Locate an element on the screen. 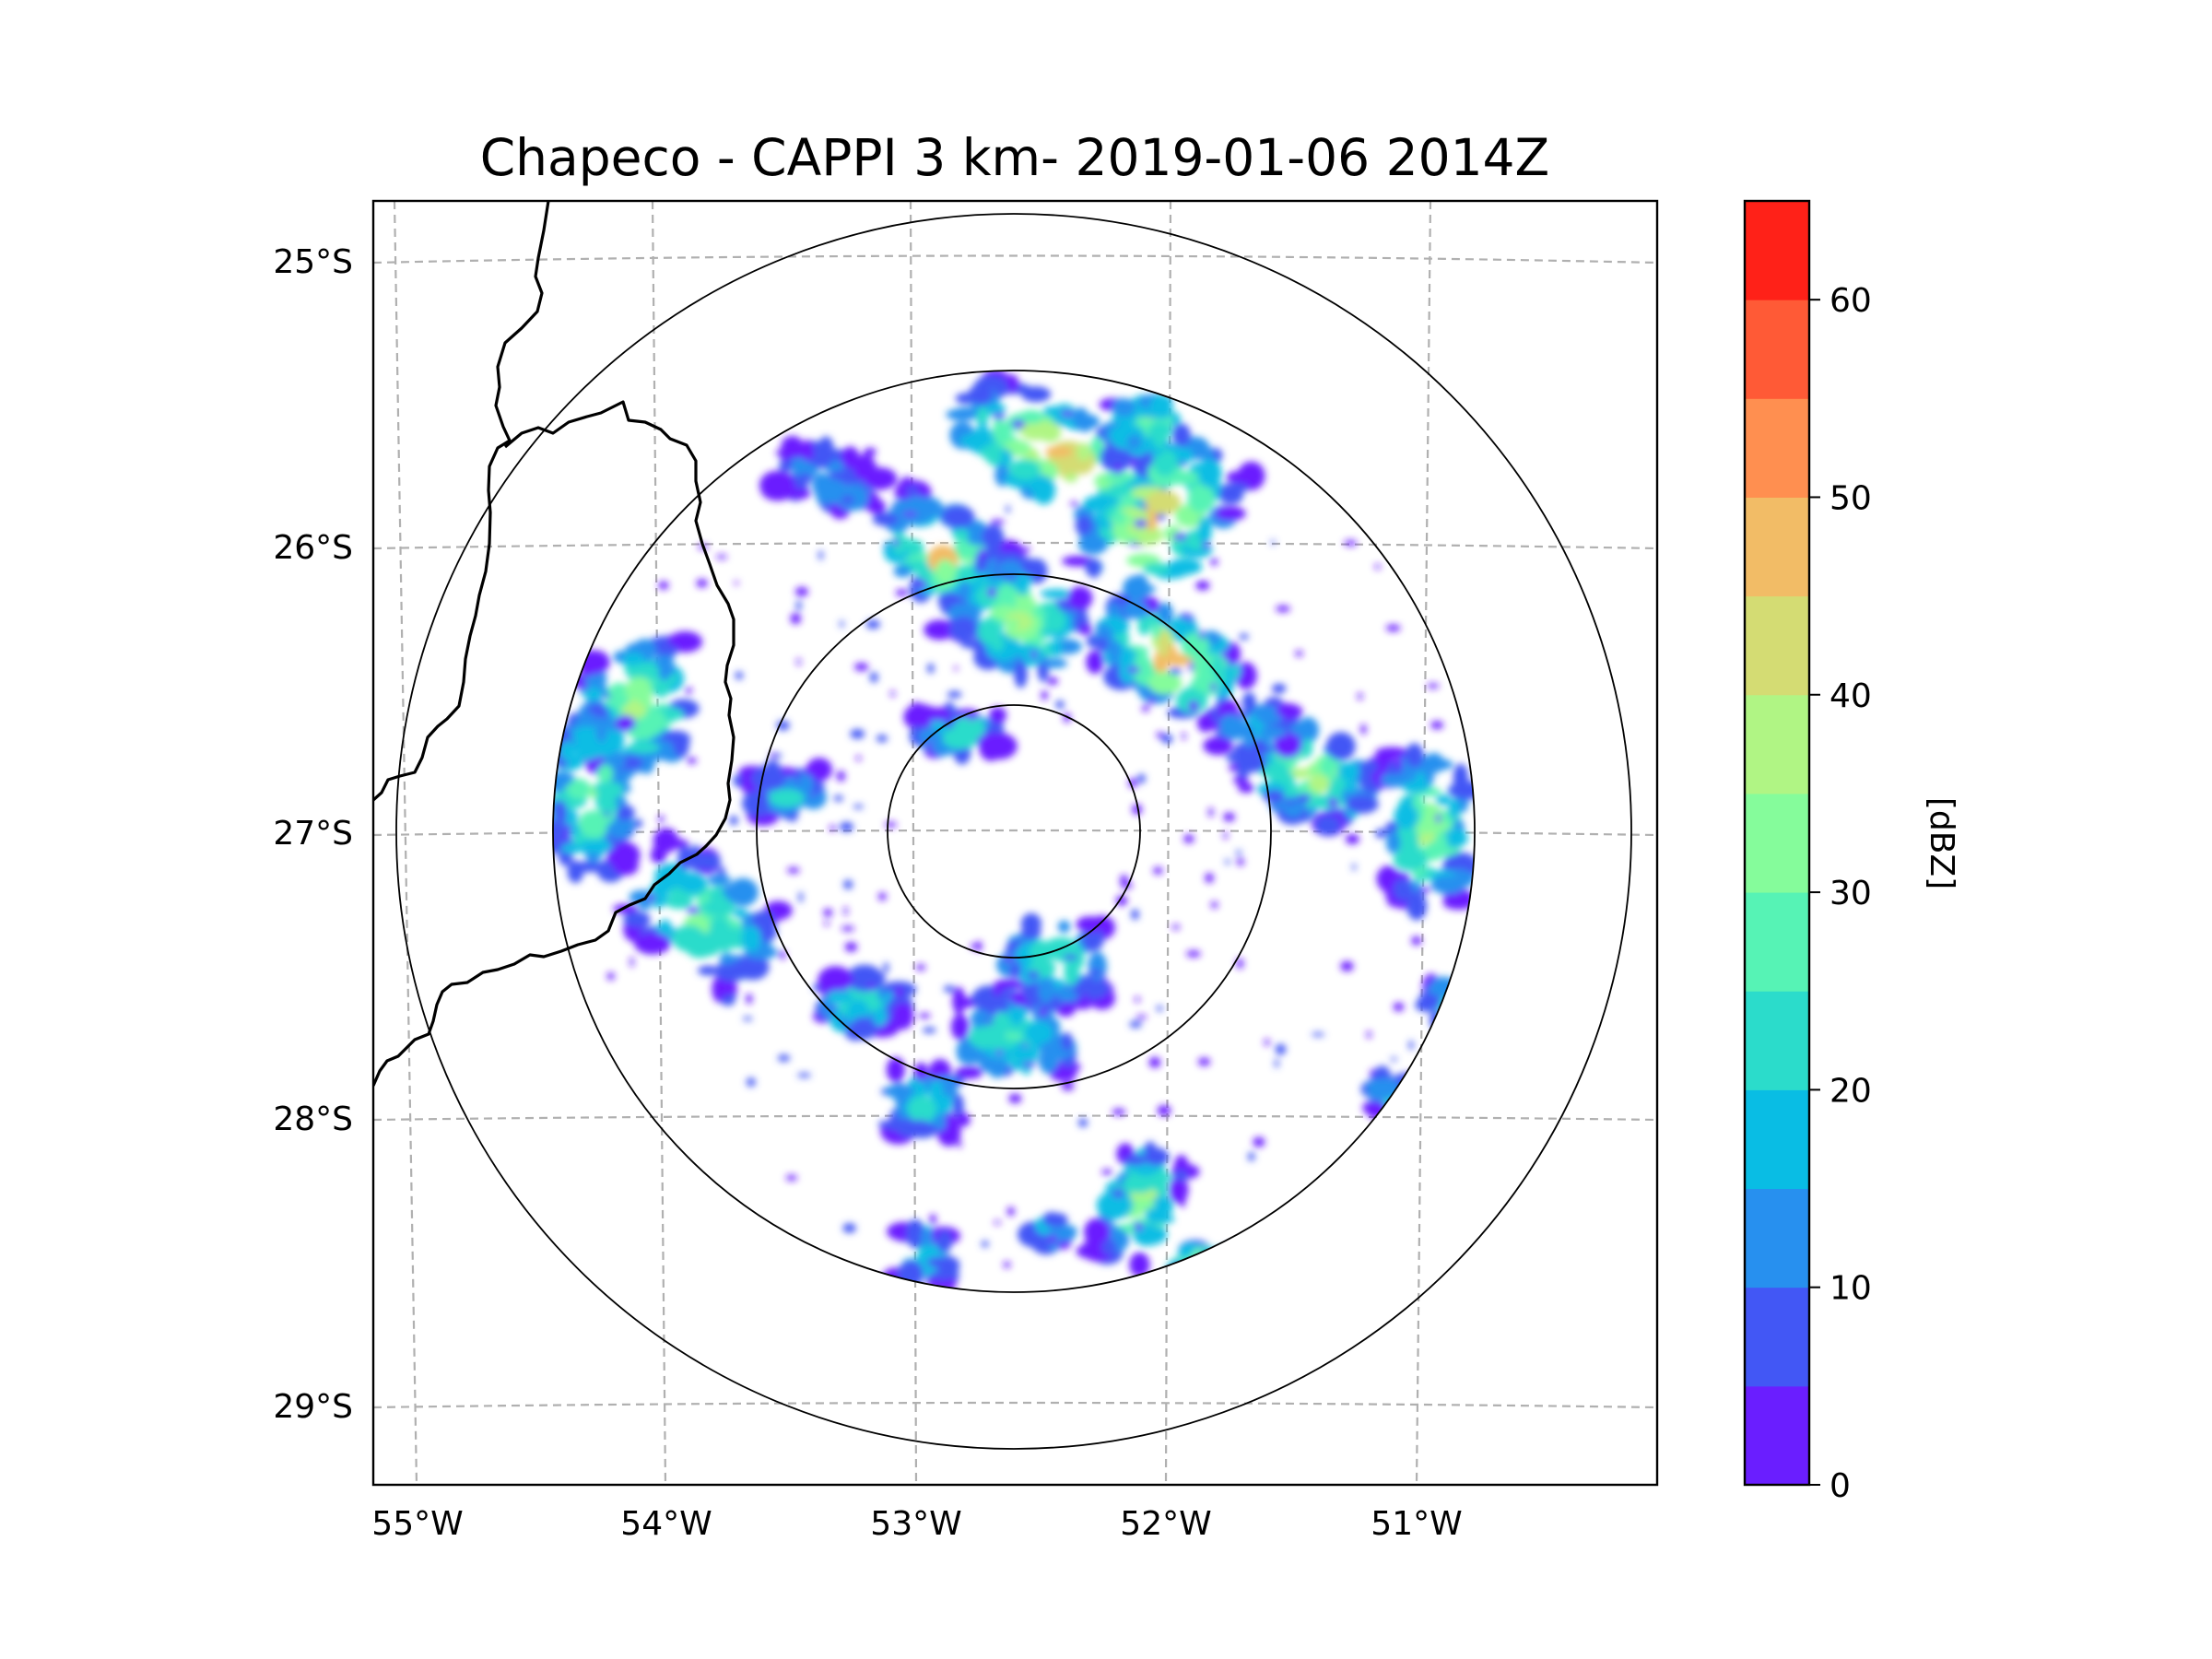 This screenshot has height=1659, width=2212. lat-label-28: 28°S is located at coordinates (313, 1119).